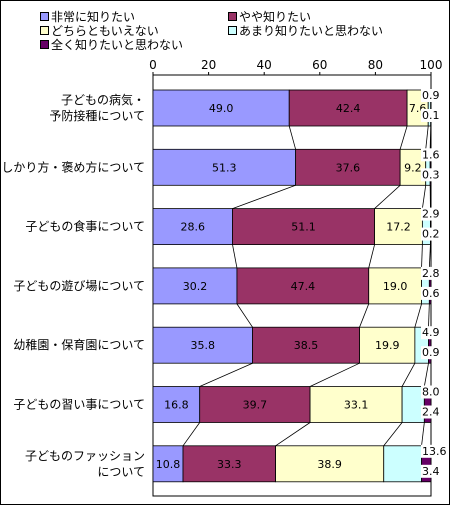 The height and width of the screenshot is (505, 450). I want to click on x-tick-label: 60, so click(319, 65).